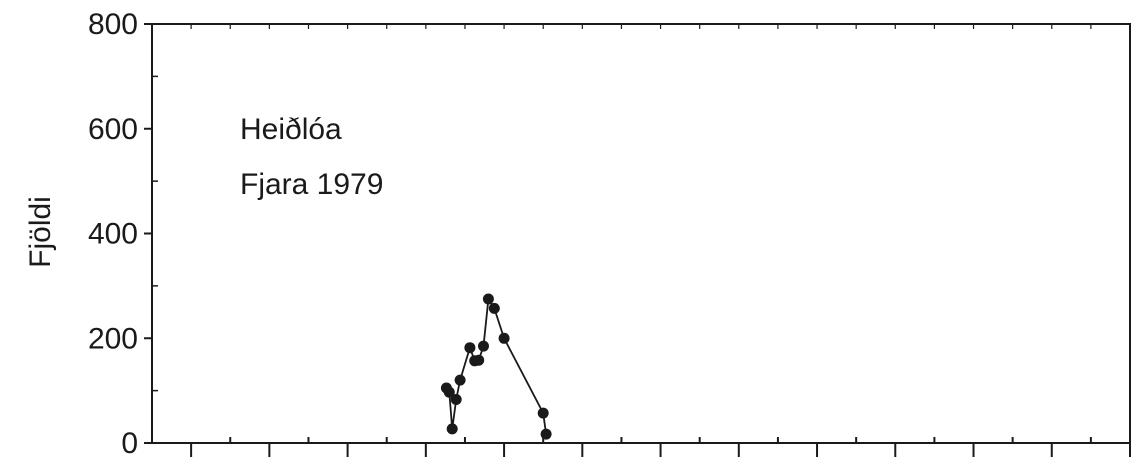 This screenshot has height=465, width=1137. Describe the element at coordinates (151, 233) in the screenshot. I see `y-axis-ticks` at that location.